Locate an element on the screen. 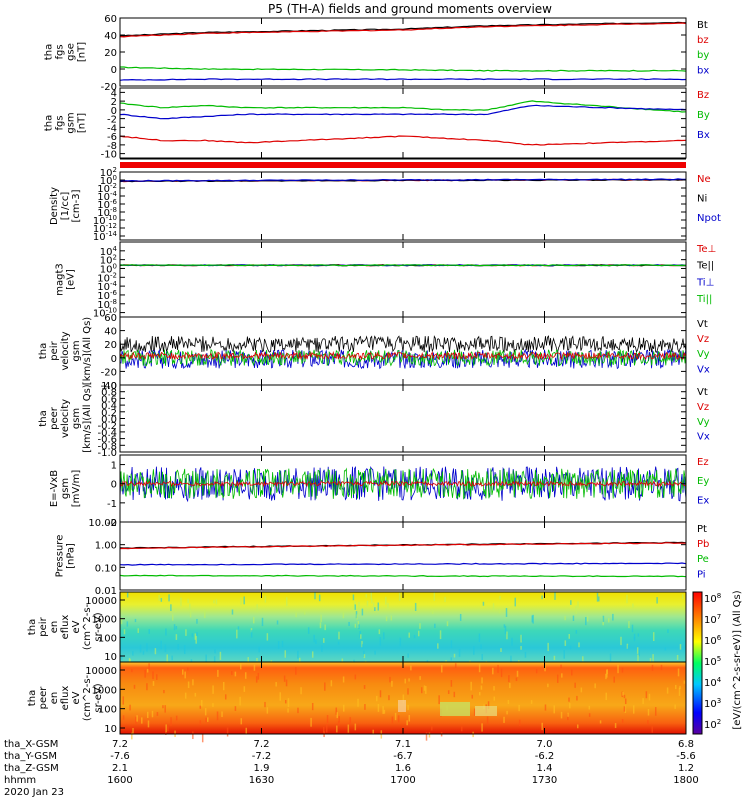 The image size is (750, 800). legend-Ti||: Ti|| is located at coordinates (704, 299).